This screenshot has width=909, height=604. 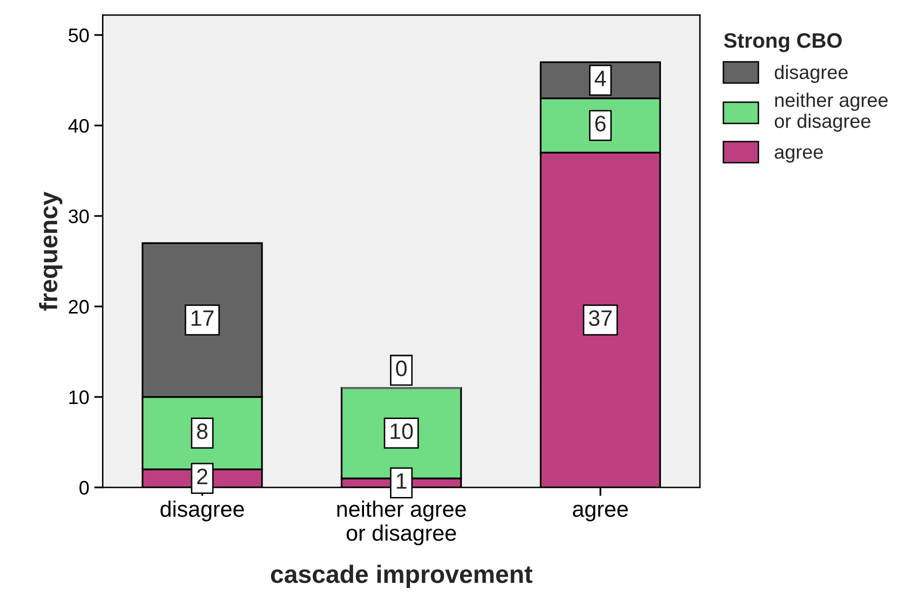 What do you see at coordinates (84, 487) in the screenshot?
I see `y-tick-label: 0` at bounding box center [84, 487].